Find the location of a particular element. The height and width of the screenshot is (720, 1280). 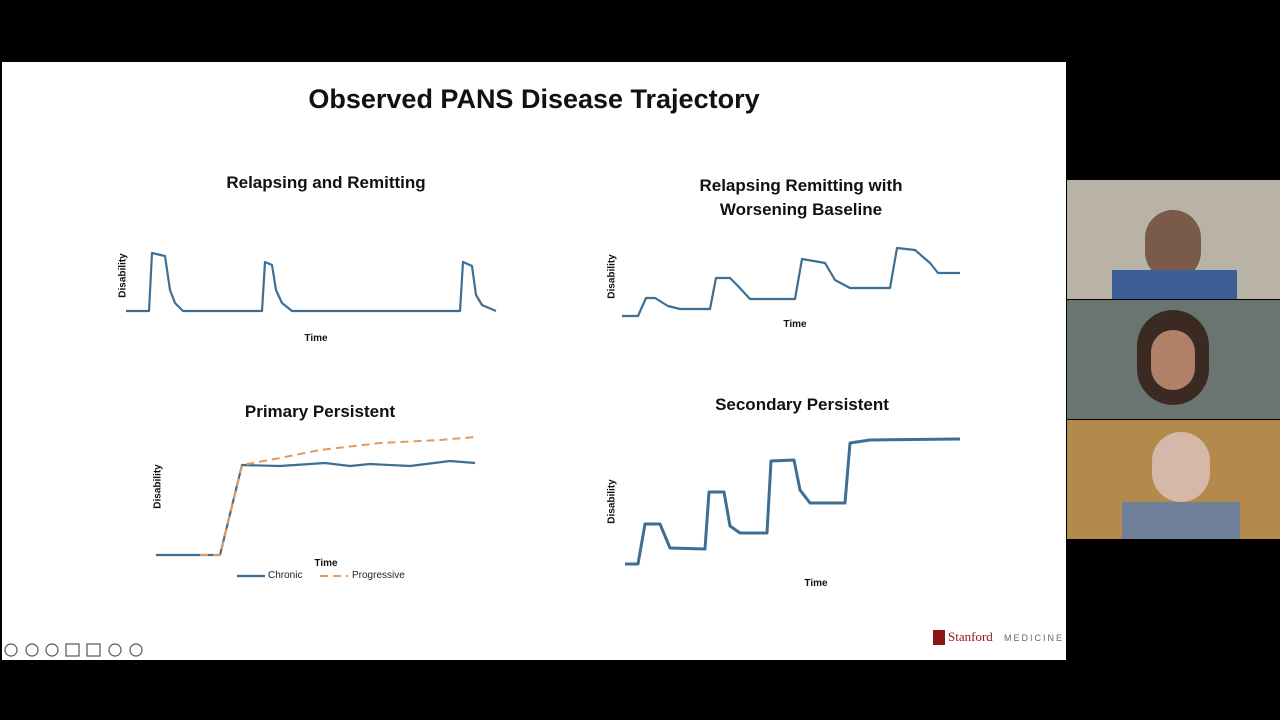

panel-title: Relapsing and Remitting is located at coordinates (326, 182).